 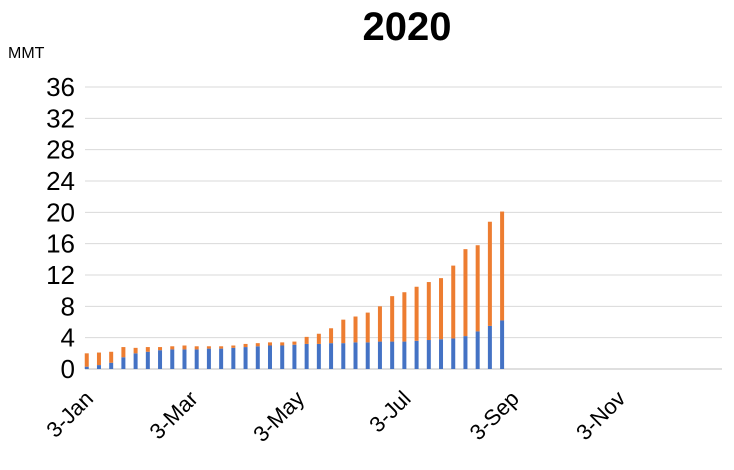 I want to click on y-tick-label-20: 20, so click(x=60, y=212).